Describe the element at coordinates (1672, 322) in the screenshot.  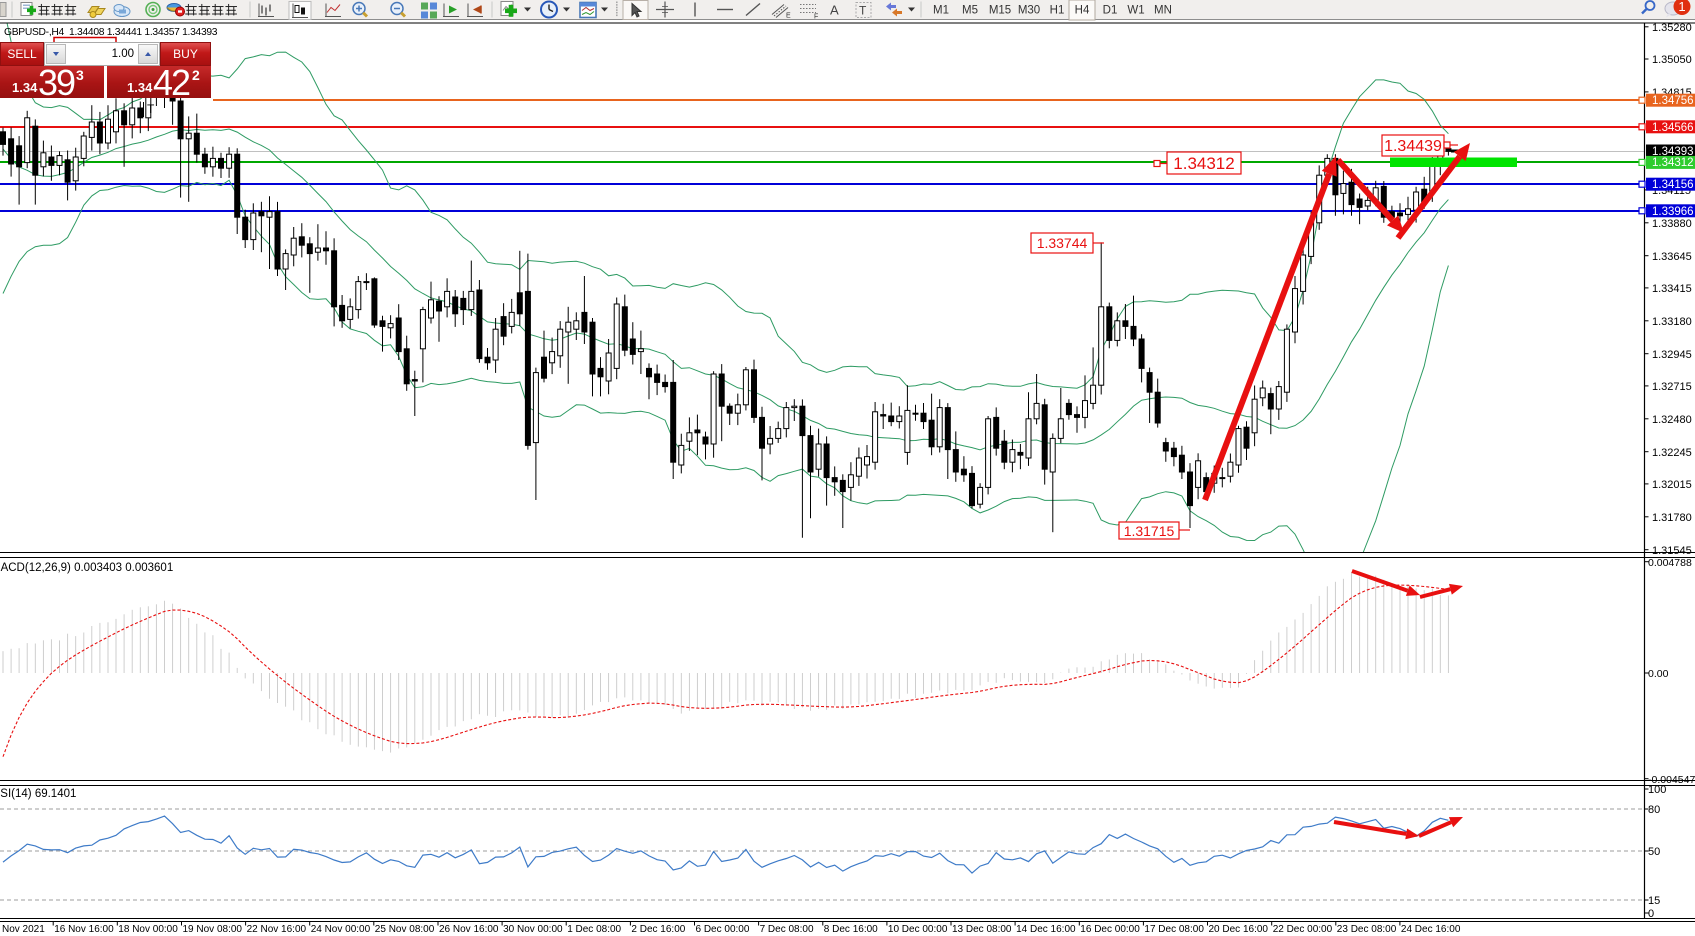
I see `svg-text: 1.33180` at that location.